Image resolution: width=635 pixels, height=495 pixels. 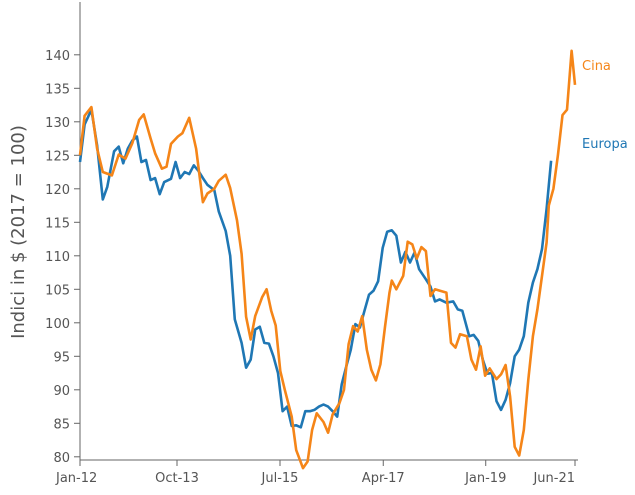 I want to click on y-ticks: 80 85 90 95 100 105 110 115 120 125 130 135 140, so click(x=62, y=257).